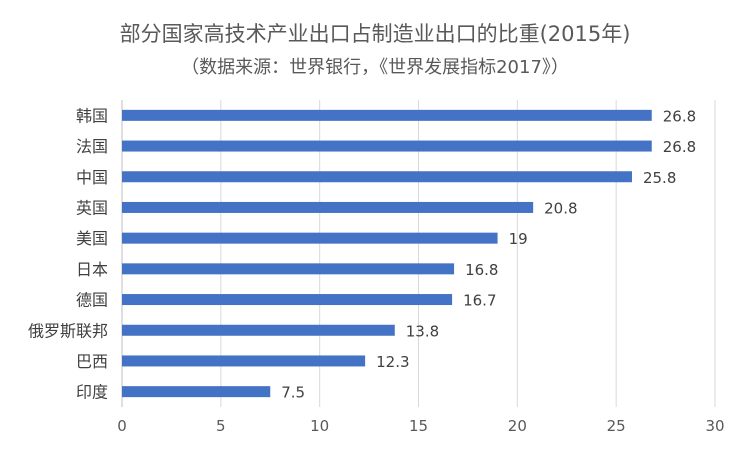 This screenshot has width=750, height=449. I want to click on data-label: 12.3, so click(392, 362).